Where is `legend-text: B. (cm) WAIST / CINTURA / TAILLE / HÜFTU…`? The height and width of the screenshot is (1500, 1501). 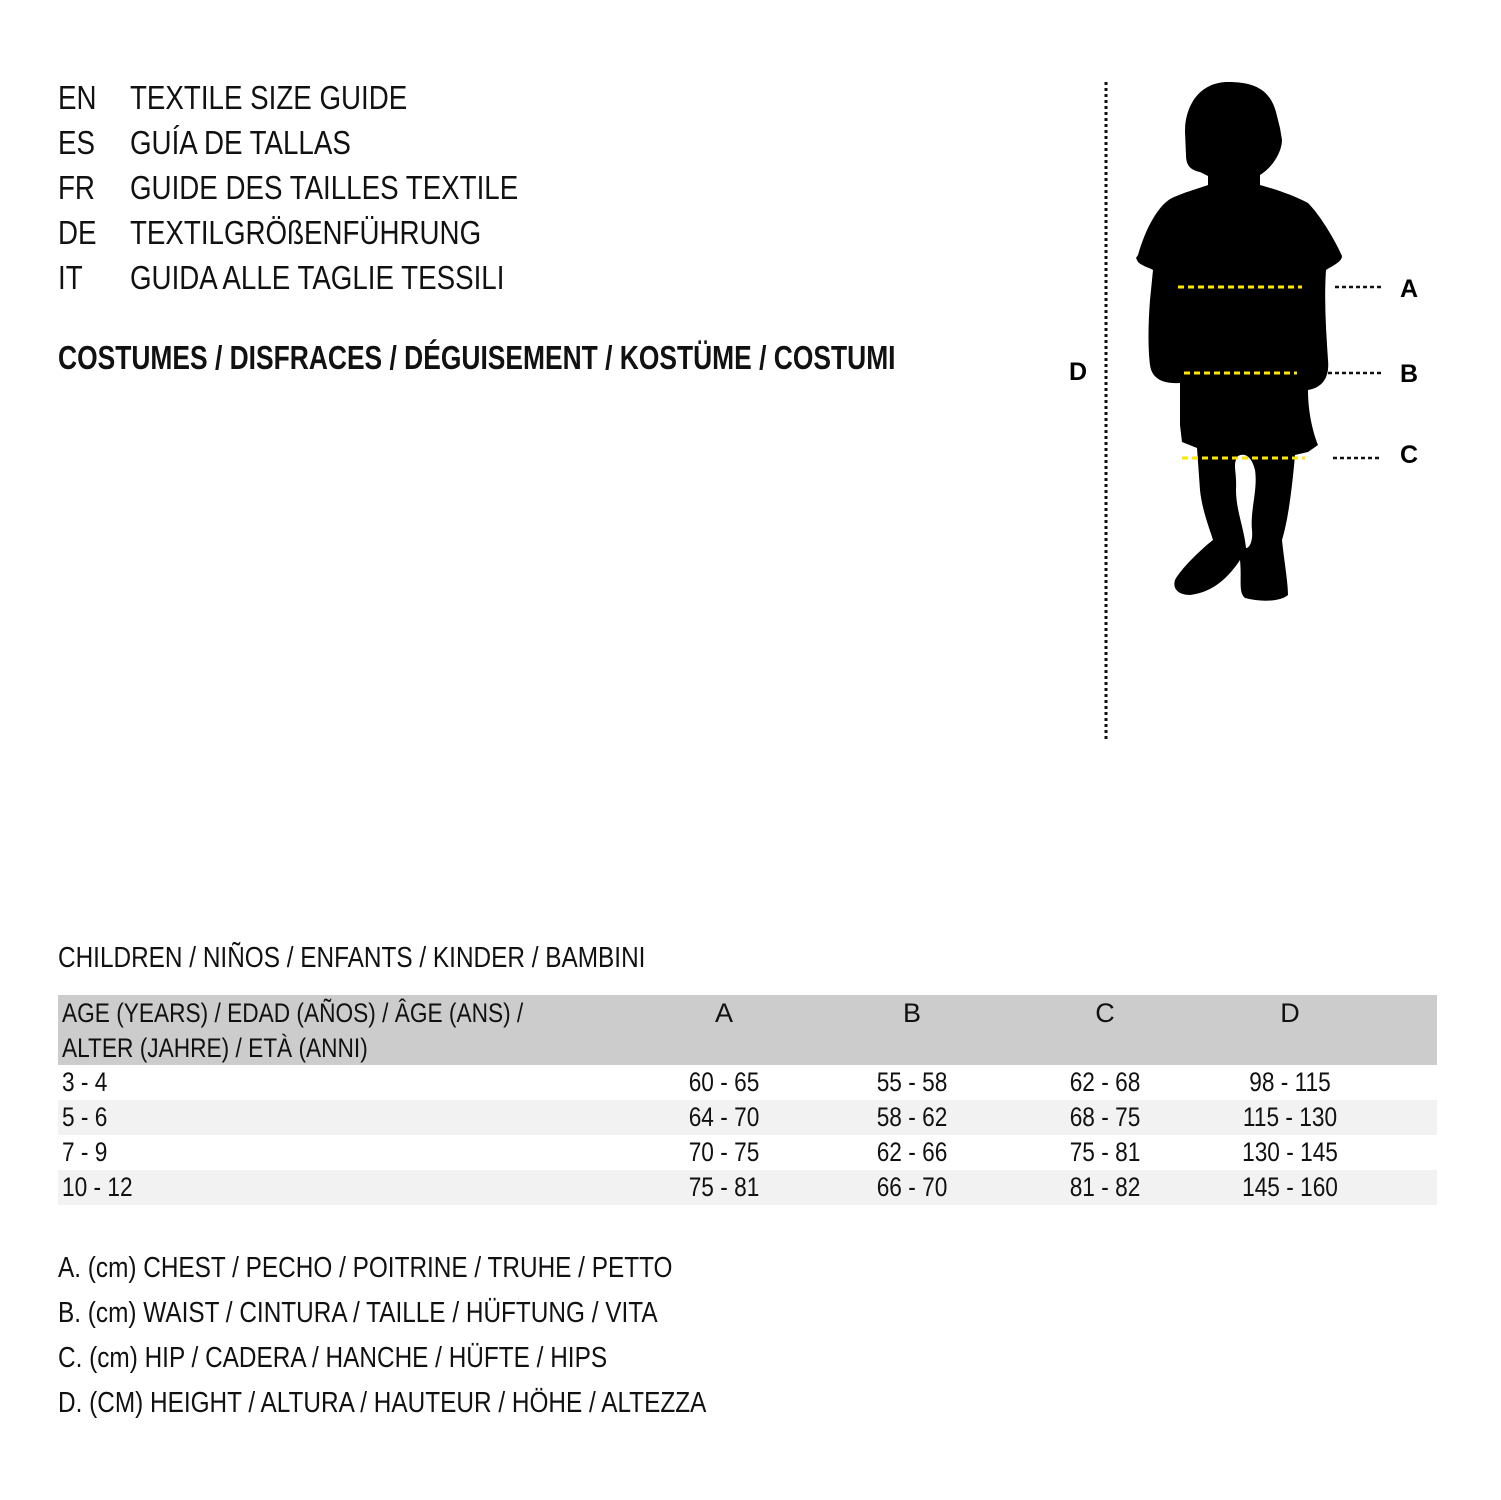
legend-text: B. (cm) WAIST / CINTURA / TAILLE / HÜFTU… is located at coordinates (358, 1313).